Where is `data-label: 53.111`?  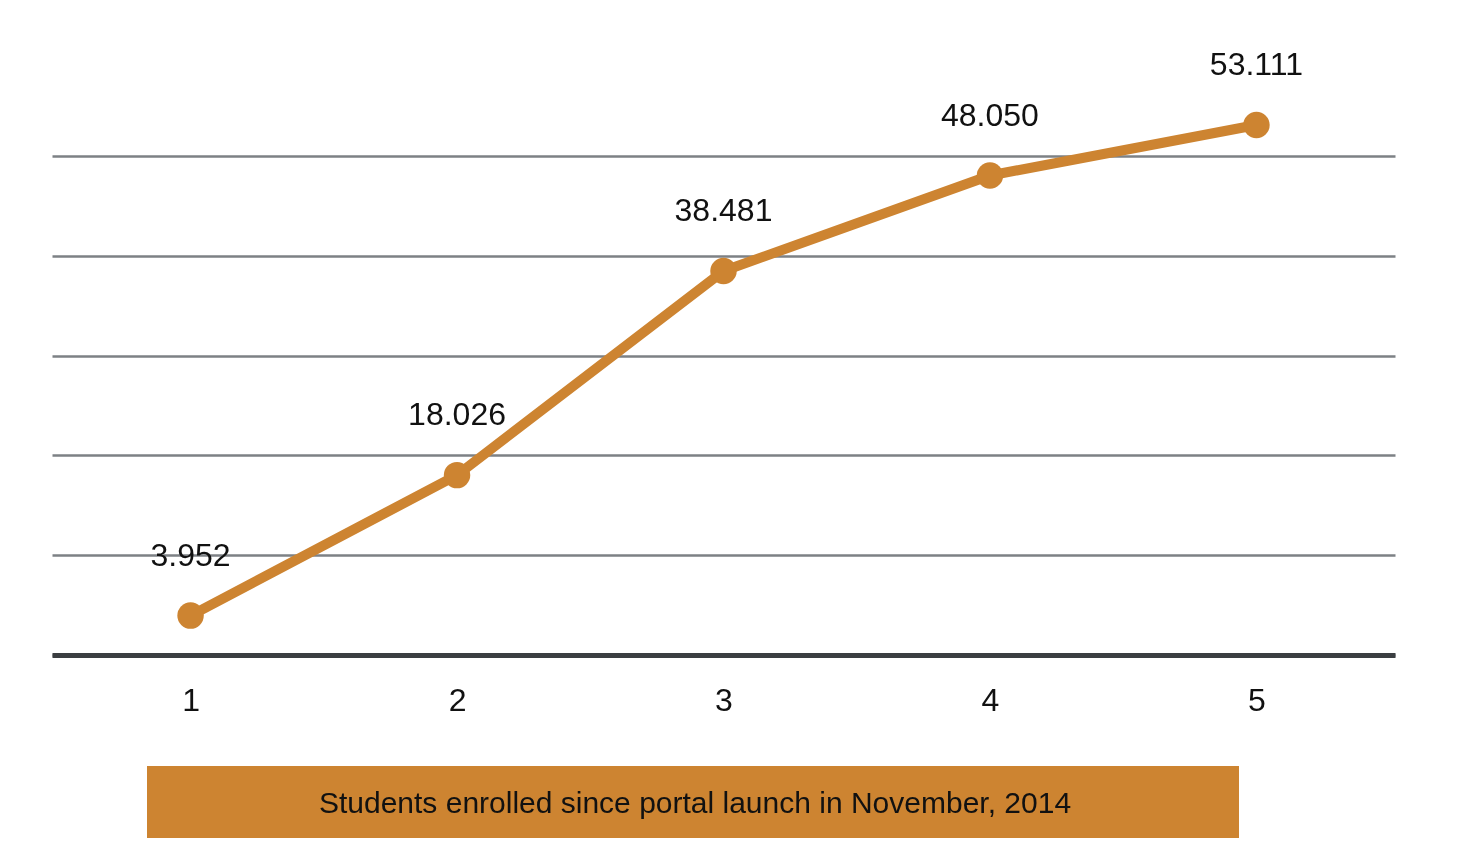 data-label: 53.111 is located at coordinates (1256, 64).